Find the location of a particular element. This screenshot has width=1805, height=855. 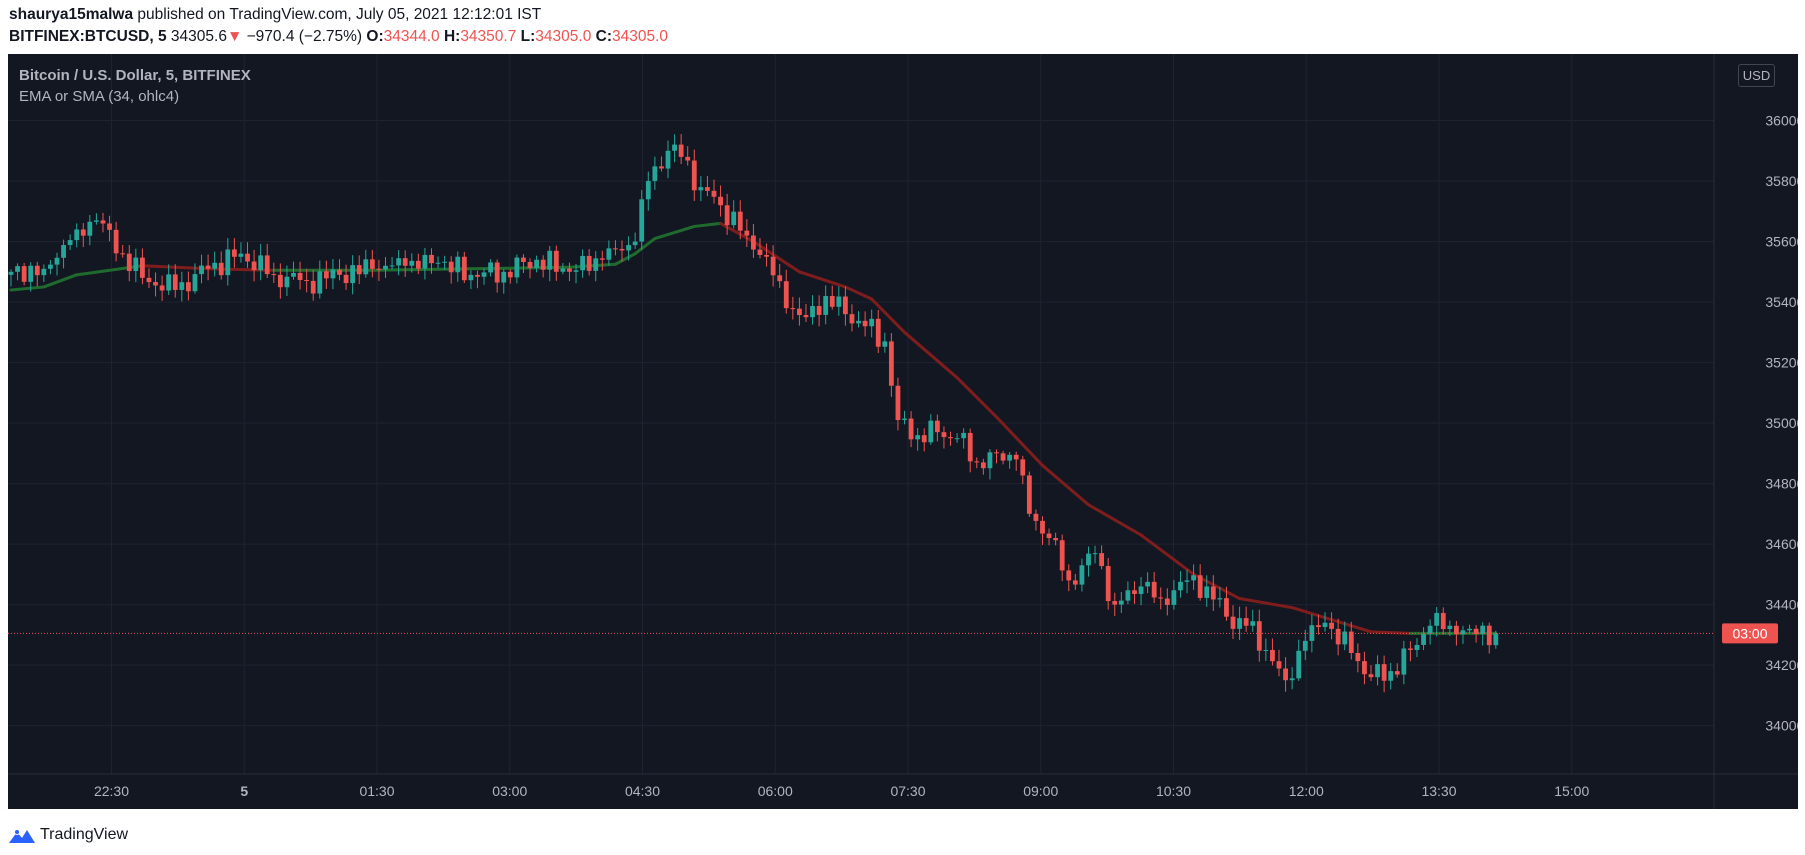

x-tick-label: 12:00 is located at coordinates (1306, 791).